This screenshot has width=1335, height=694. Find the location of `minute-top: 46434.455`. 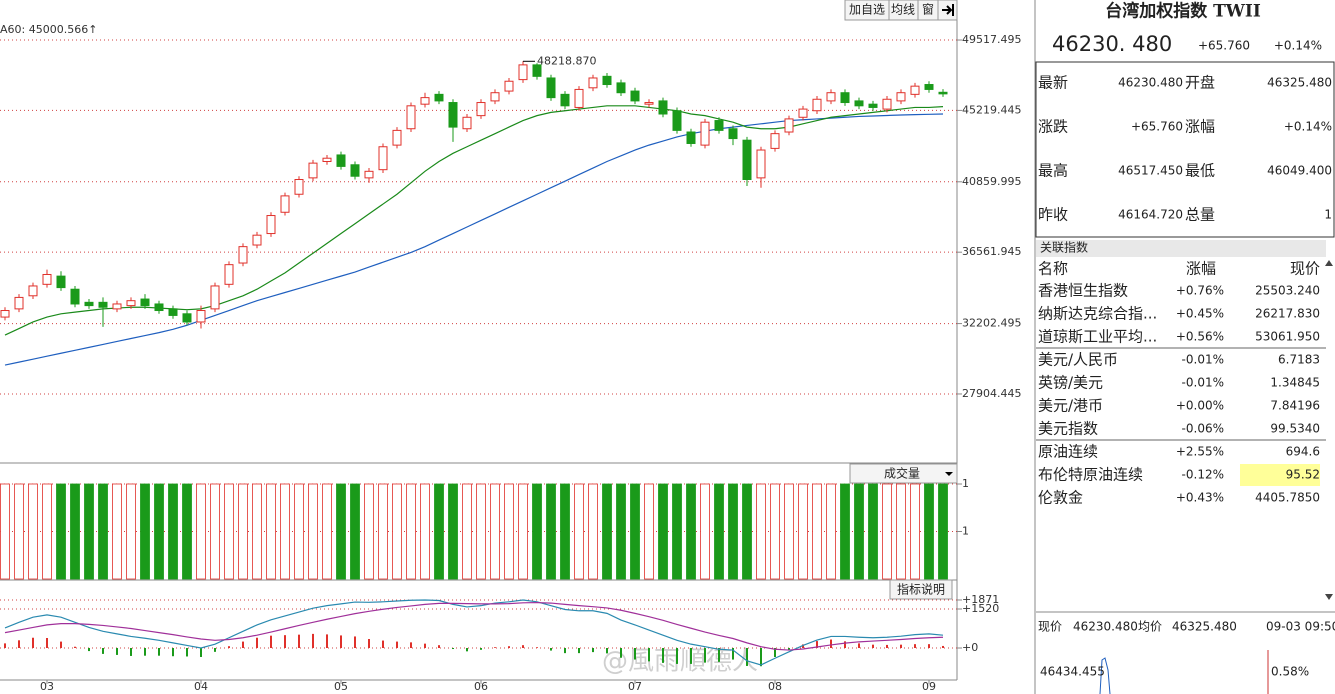

minute-top: 46434.455 is located at coordinates (1072, 672).